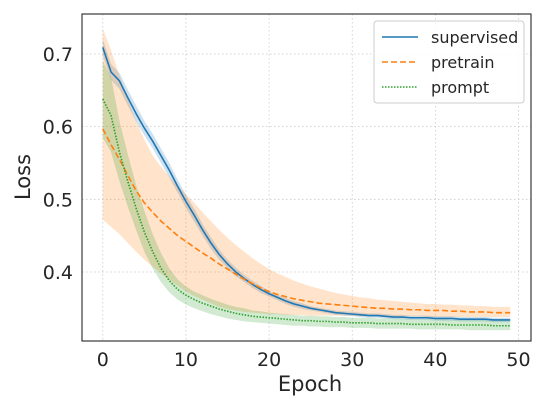 This screenshot has width=548, height=411. I want to click on y-tick-label: 0.5, so click(58, 200).